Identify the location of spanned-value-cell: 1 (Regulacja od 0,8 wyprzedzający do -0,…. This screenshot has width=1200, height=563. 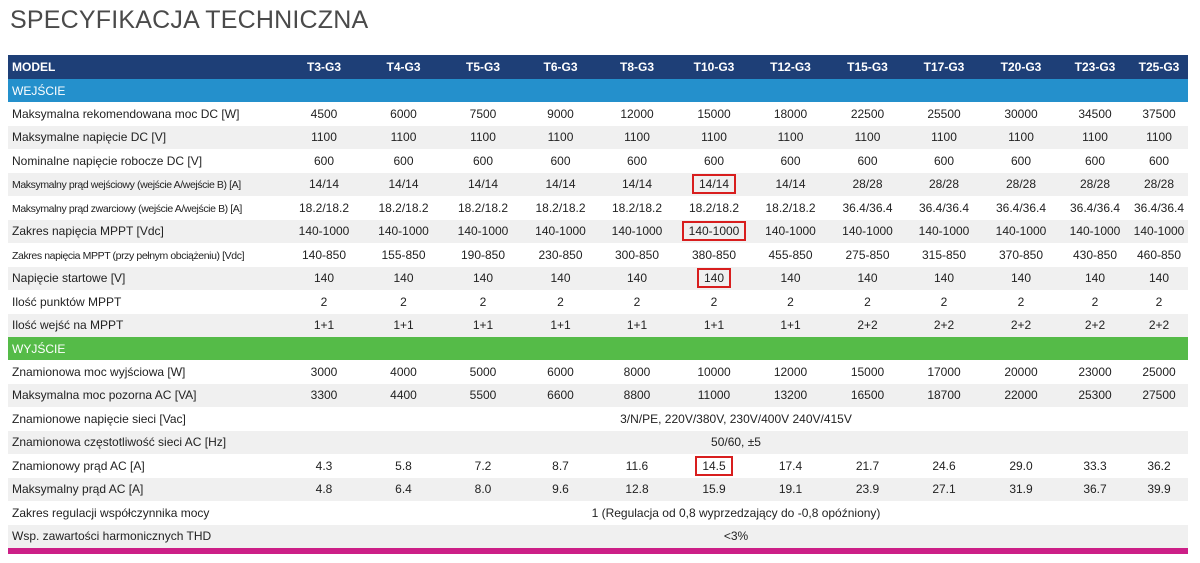
(736, 513).